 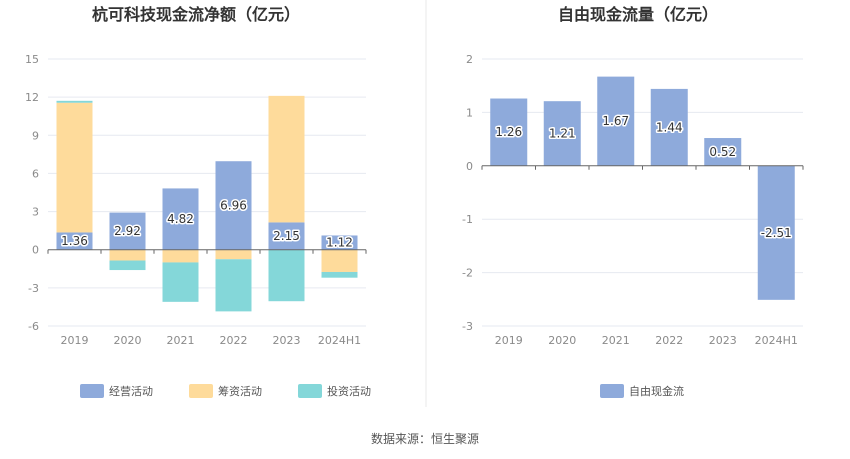 What do you see at coordinates (201, 391) in the screenshot?
I see `legend-swatch-筹资活动` at bounding box center [201, 391].